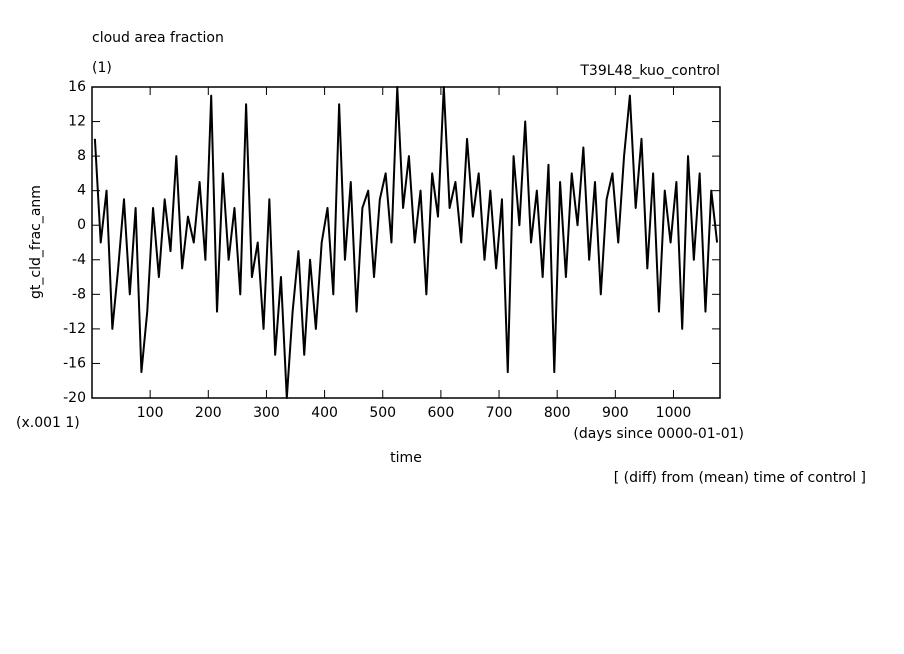  What do you see at coordinates (740, 478) in the screenshot?
I see `footnote: [ (diff) from (mean) time of control ]` at bounding box center [740, 478].